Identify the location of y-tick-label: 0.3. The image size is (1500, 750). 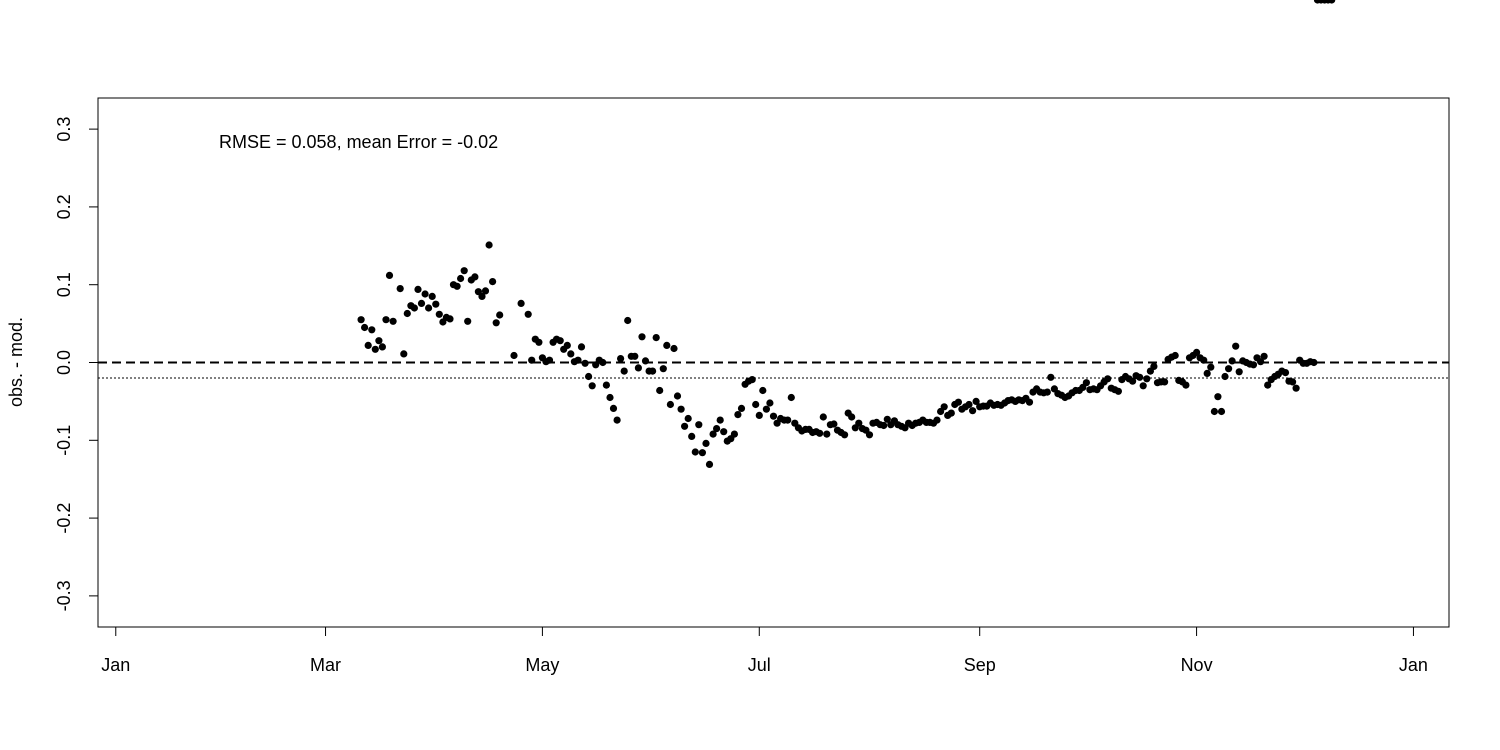
(64, 129).